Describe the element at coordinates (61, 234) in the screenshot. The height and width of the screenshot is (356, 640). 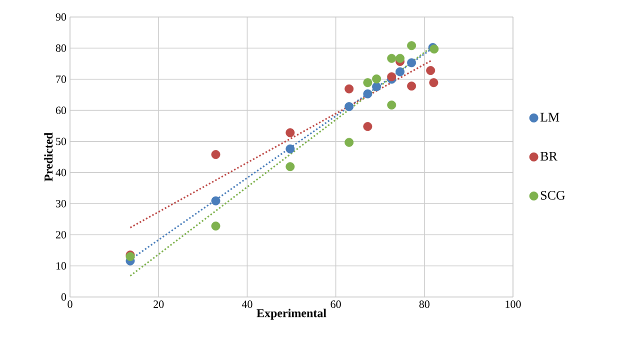
I see `y-tick-label: 20` at that location.